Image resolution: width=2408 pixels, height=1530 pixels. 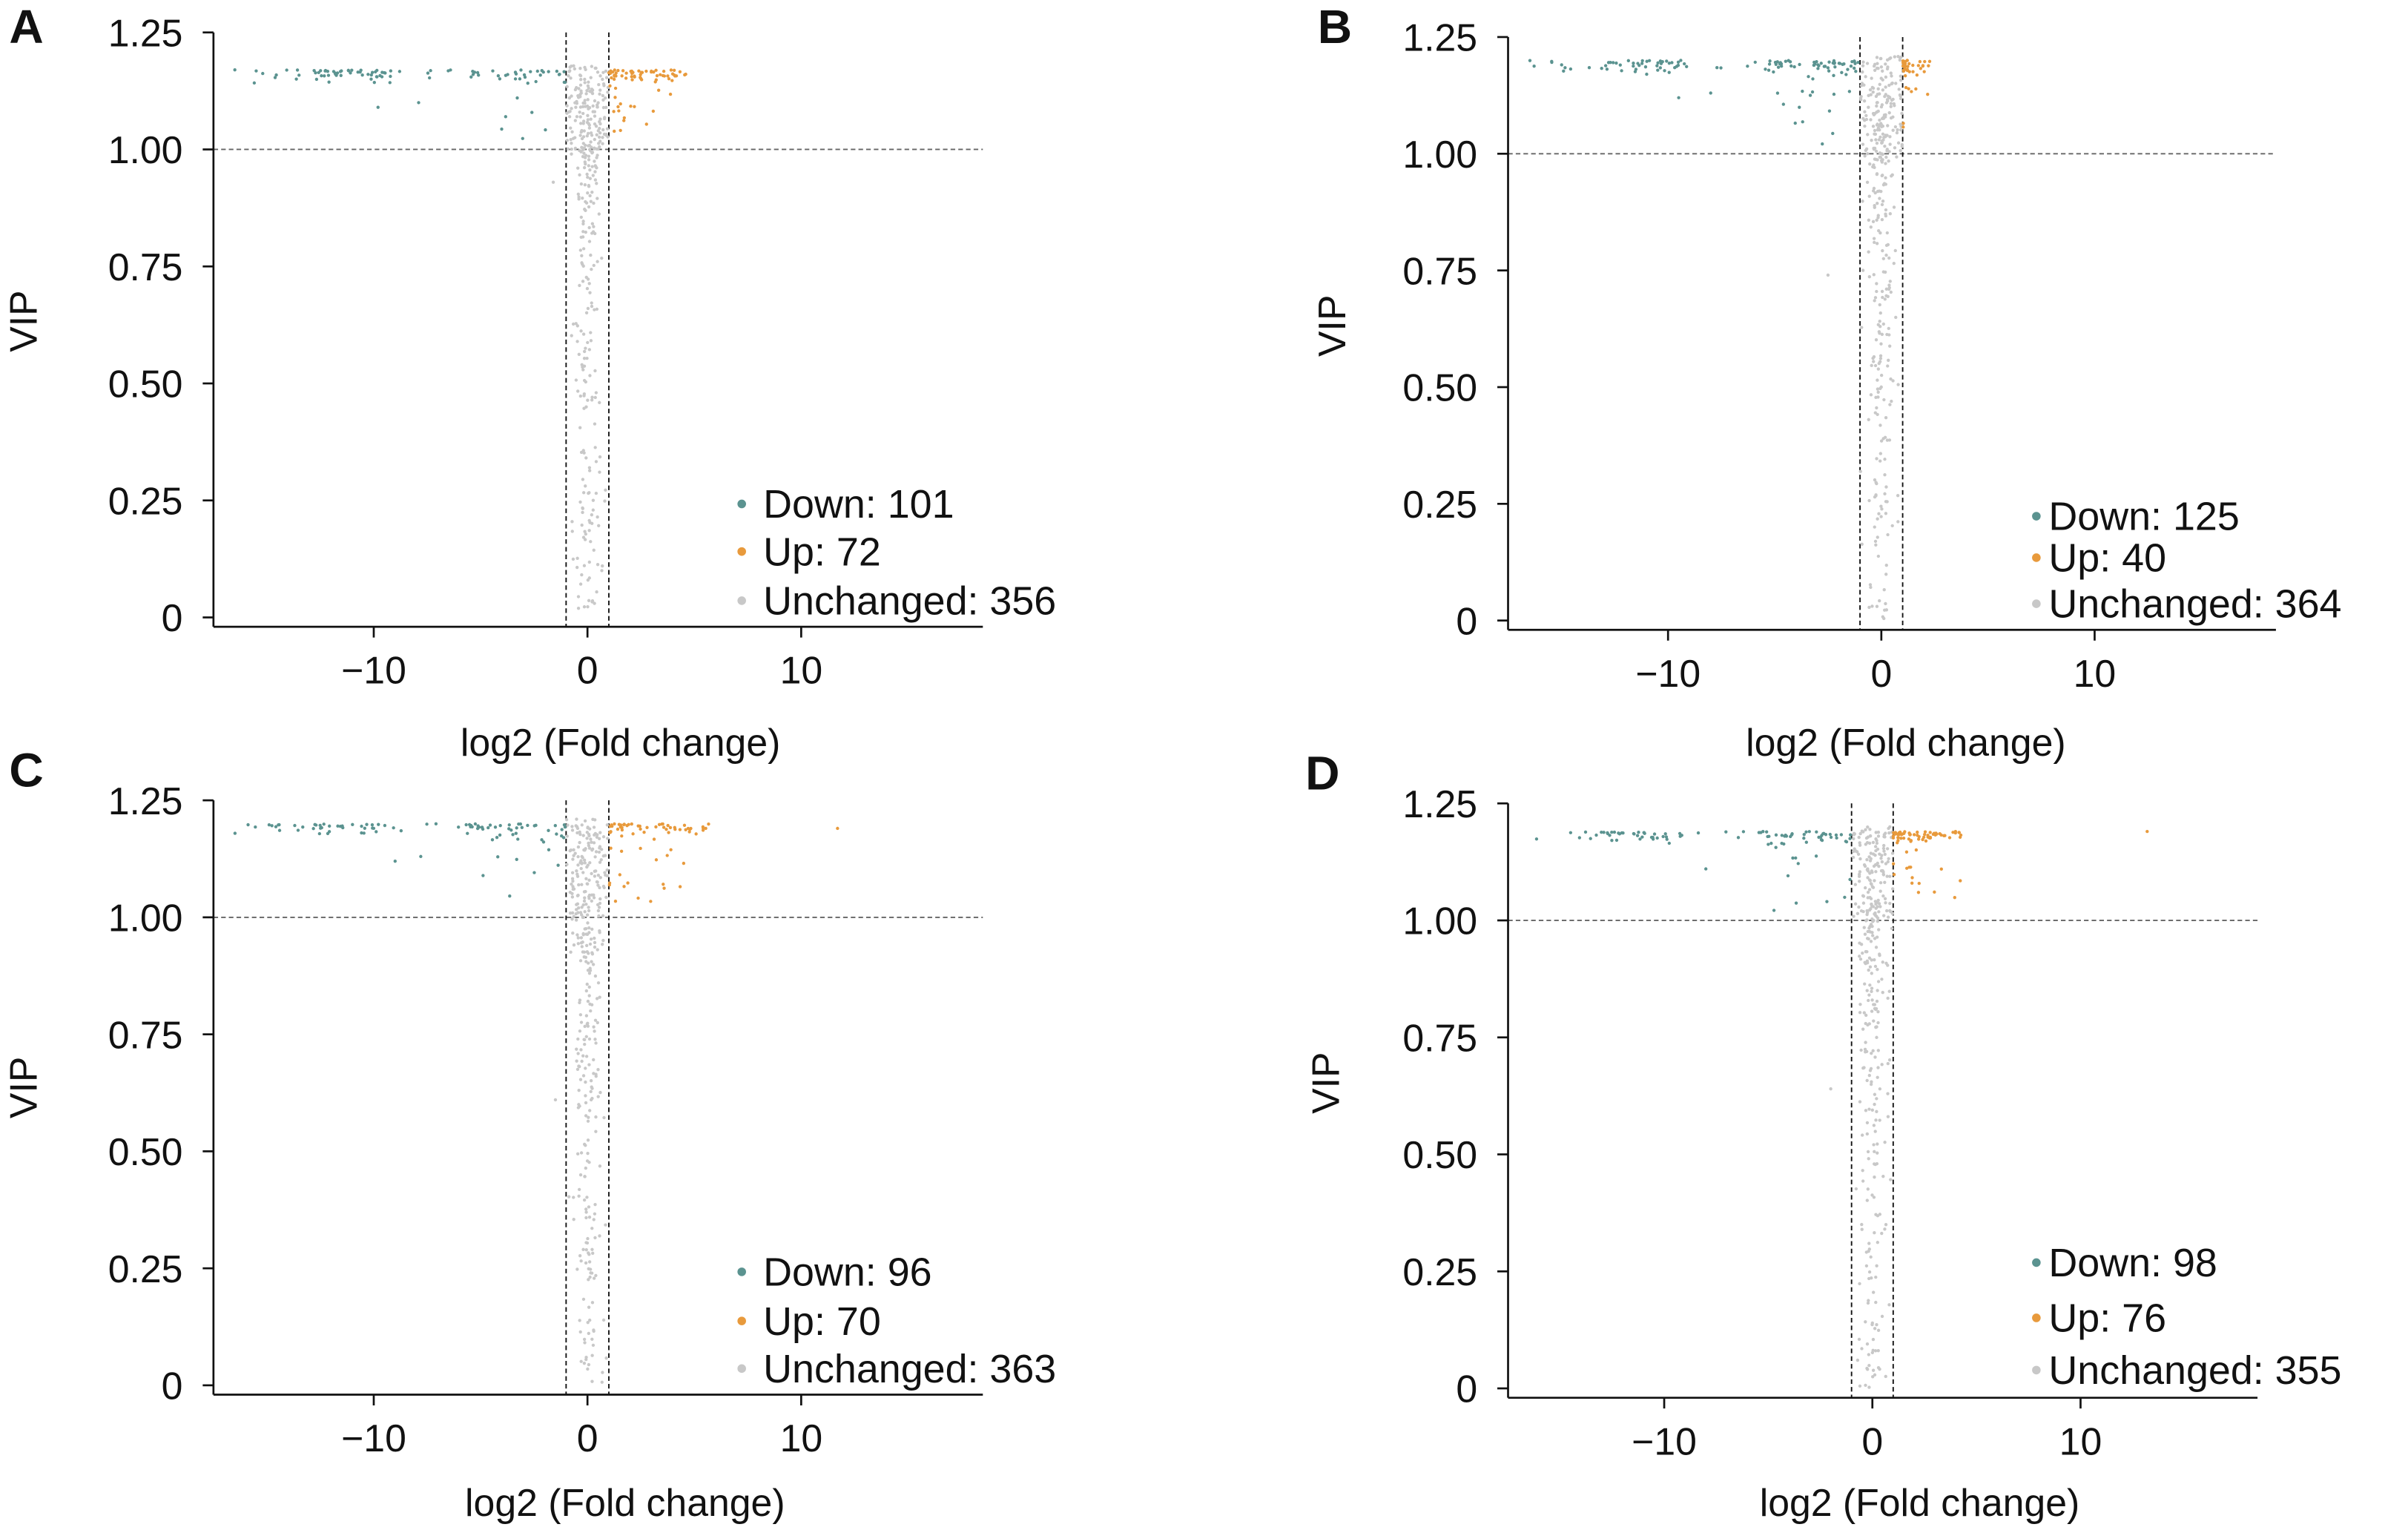 I want to click on x-tick-label-b: 10, so click(x=2095, y=674).